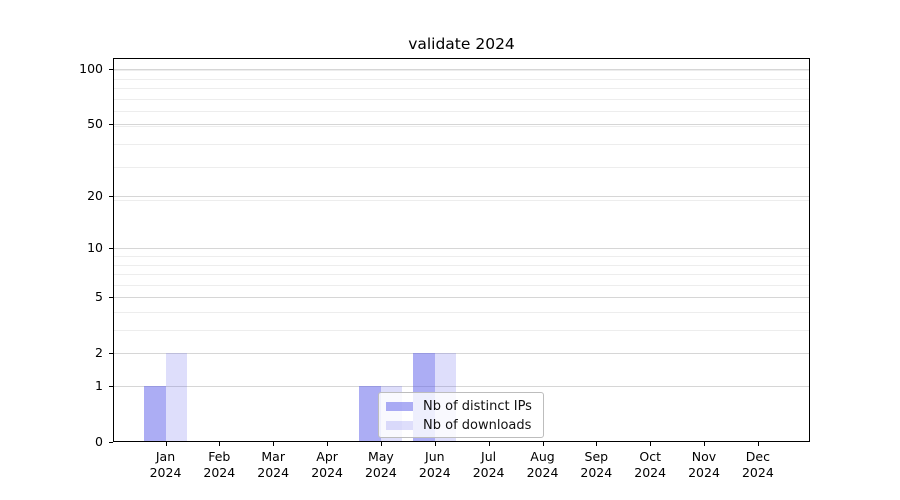 The height and width of the screenshot is (500, 900). I want to click on legend-label: Nb of distinct IPs, so click(477, 406).